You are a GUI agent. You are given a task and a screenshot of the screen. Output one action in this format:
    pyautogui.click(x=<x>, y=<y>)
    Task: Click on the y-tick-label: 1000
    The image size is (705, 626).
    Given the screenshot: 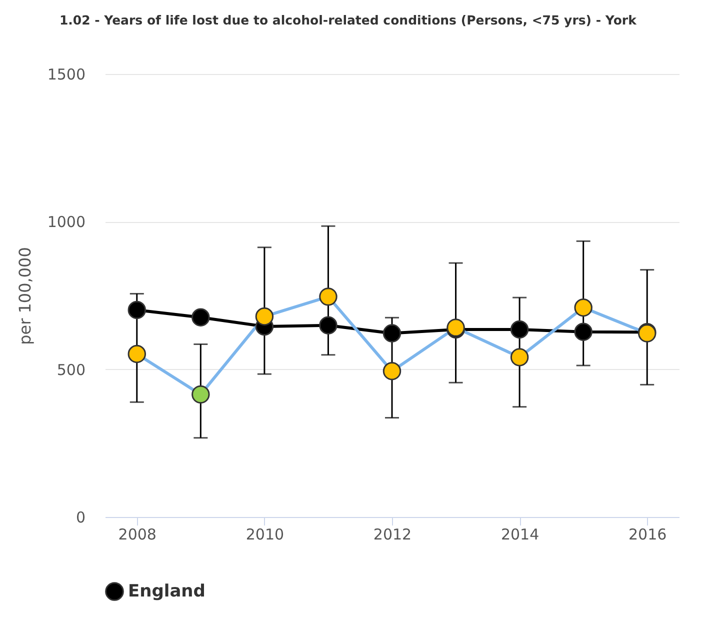 What is the action you would take?
    pyautogui.click(x=66, y=222)
    